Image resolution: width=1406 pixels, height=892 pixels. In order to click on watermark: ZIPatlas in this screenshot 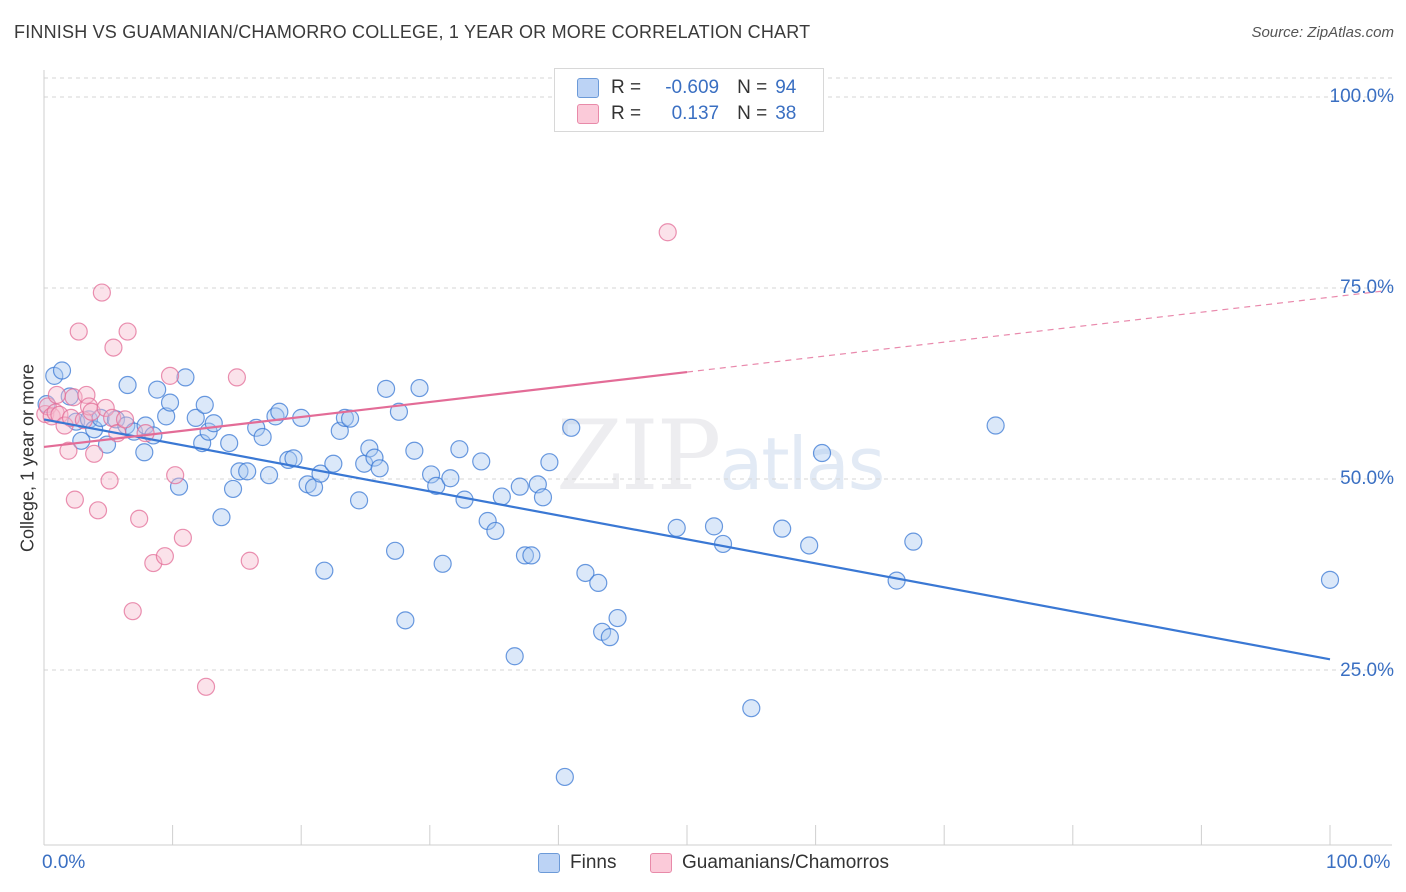, I will do `click(720, 456)`.